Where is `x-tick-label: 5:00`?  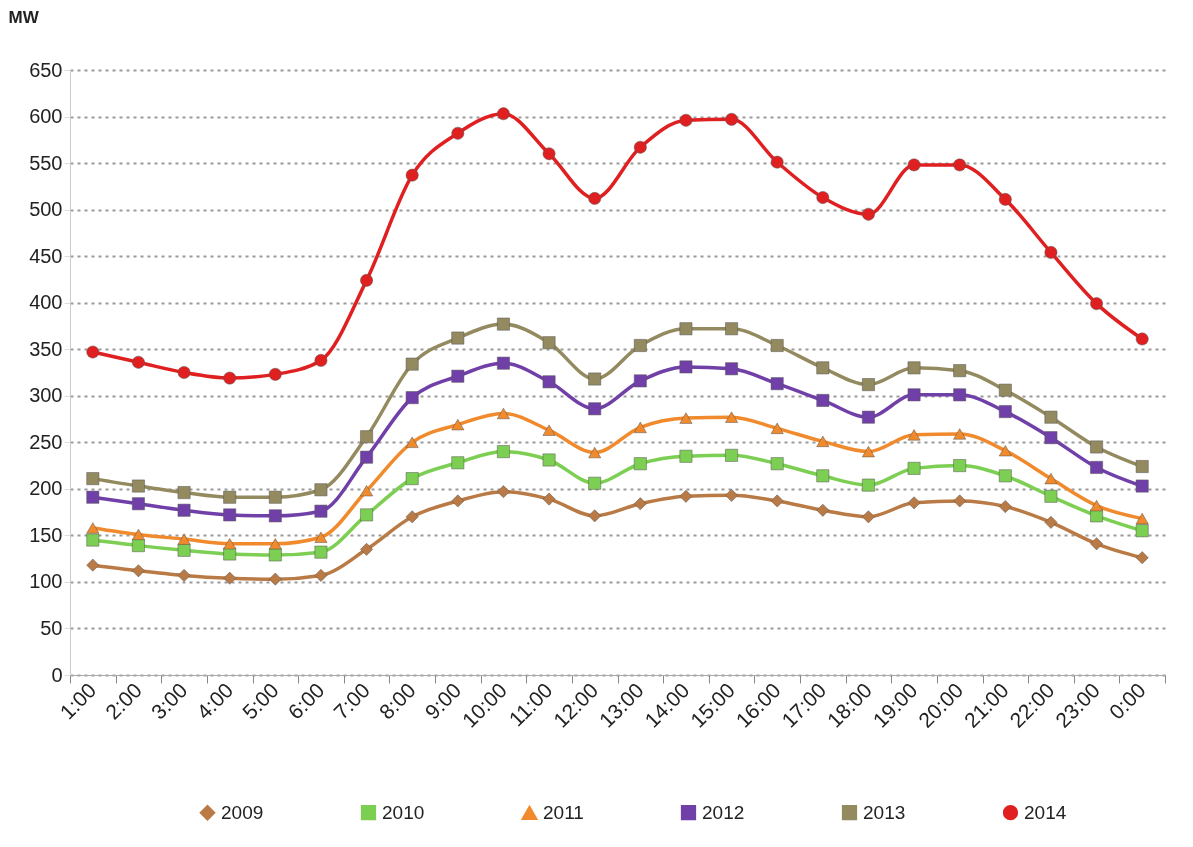 x-tick-label: 5:00 is located at coordinates (260, 701).